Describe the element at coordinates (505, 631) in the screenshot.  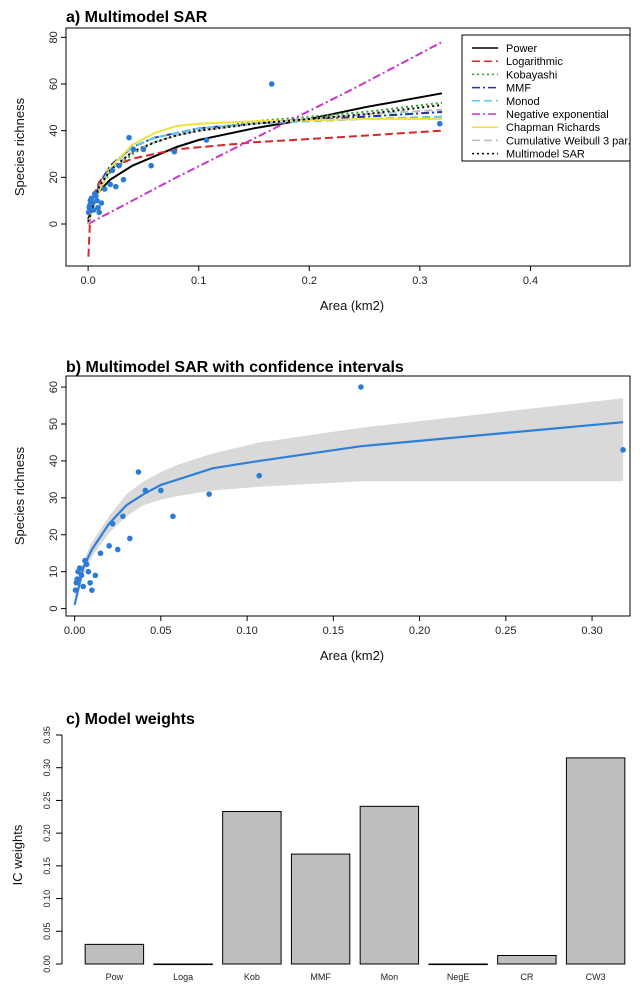
I see `b-xtick-label: 0.25` at that location.